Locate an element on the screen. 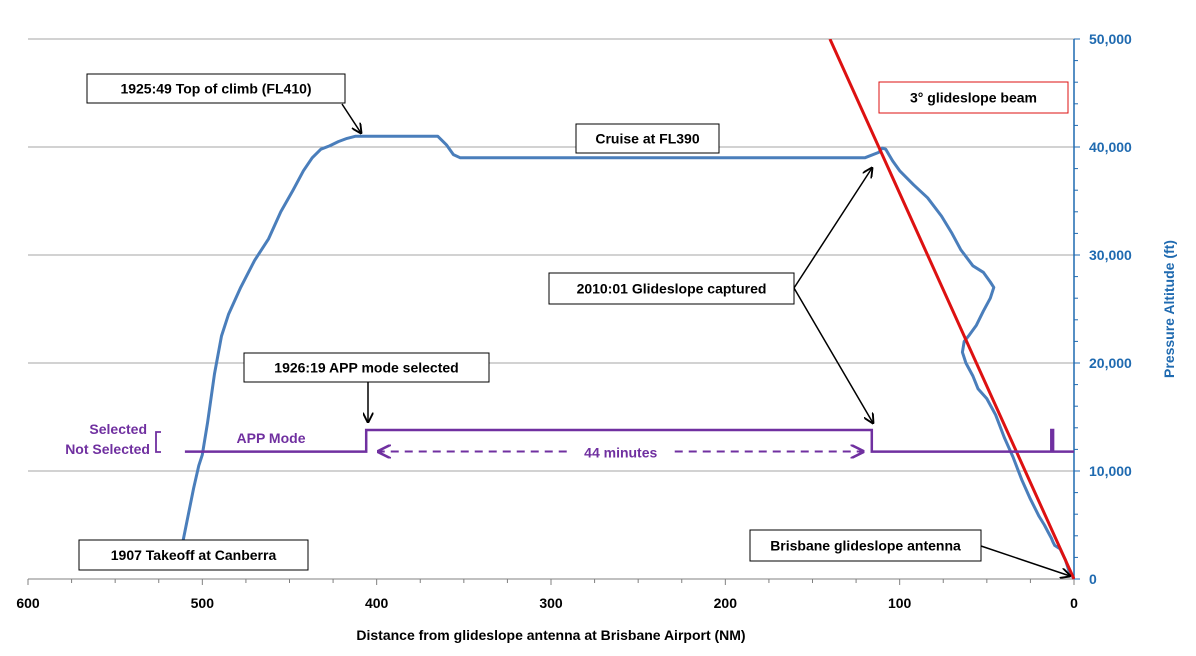  annotation-box-antenna is located at coordinates (865, 545).